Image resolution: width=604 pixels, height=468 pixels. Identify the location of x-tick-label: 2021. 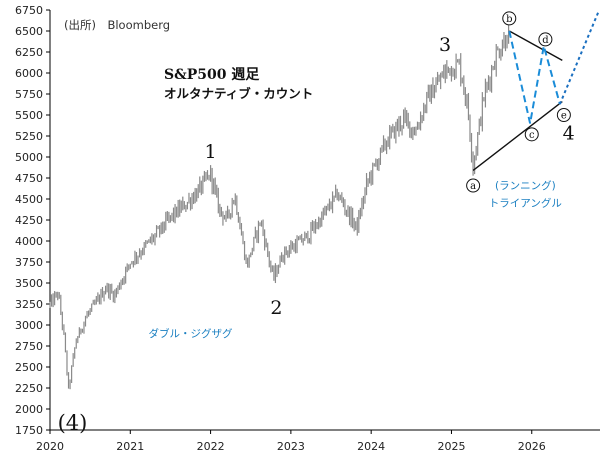
(130, 446).